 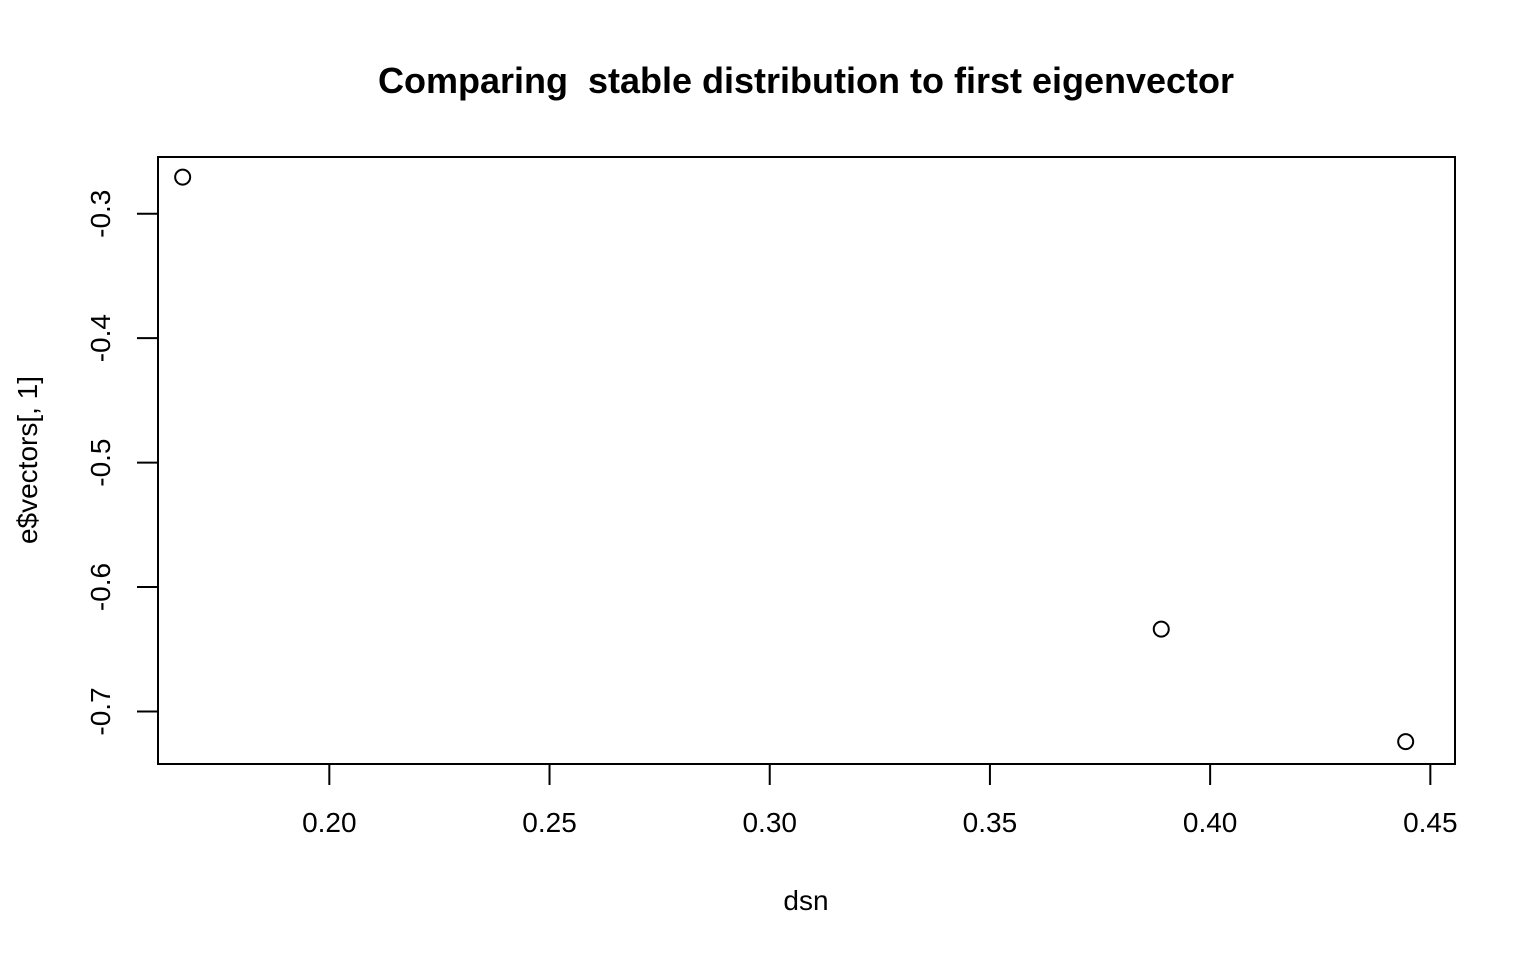 What do you see at coordinates (121, 463) in the screenshot?
I see `y-axis: -0.3 -0.4 -0.5 -0.6 -0.7` at bounding box center [121, 463].